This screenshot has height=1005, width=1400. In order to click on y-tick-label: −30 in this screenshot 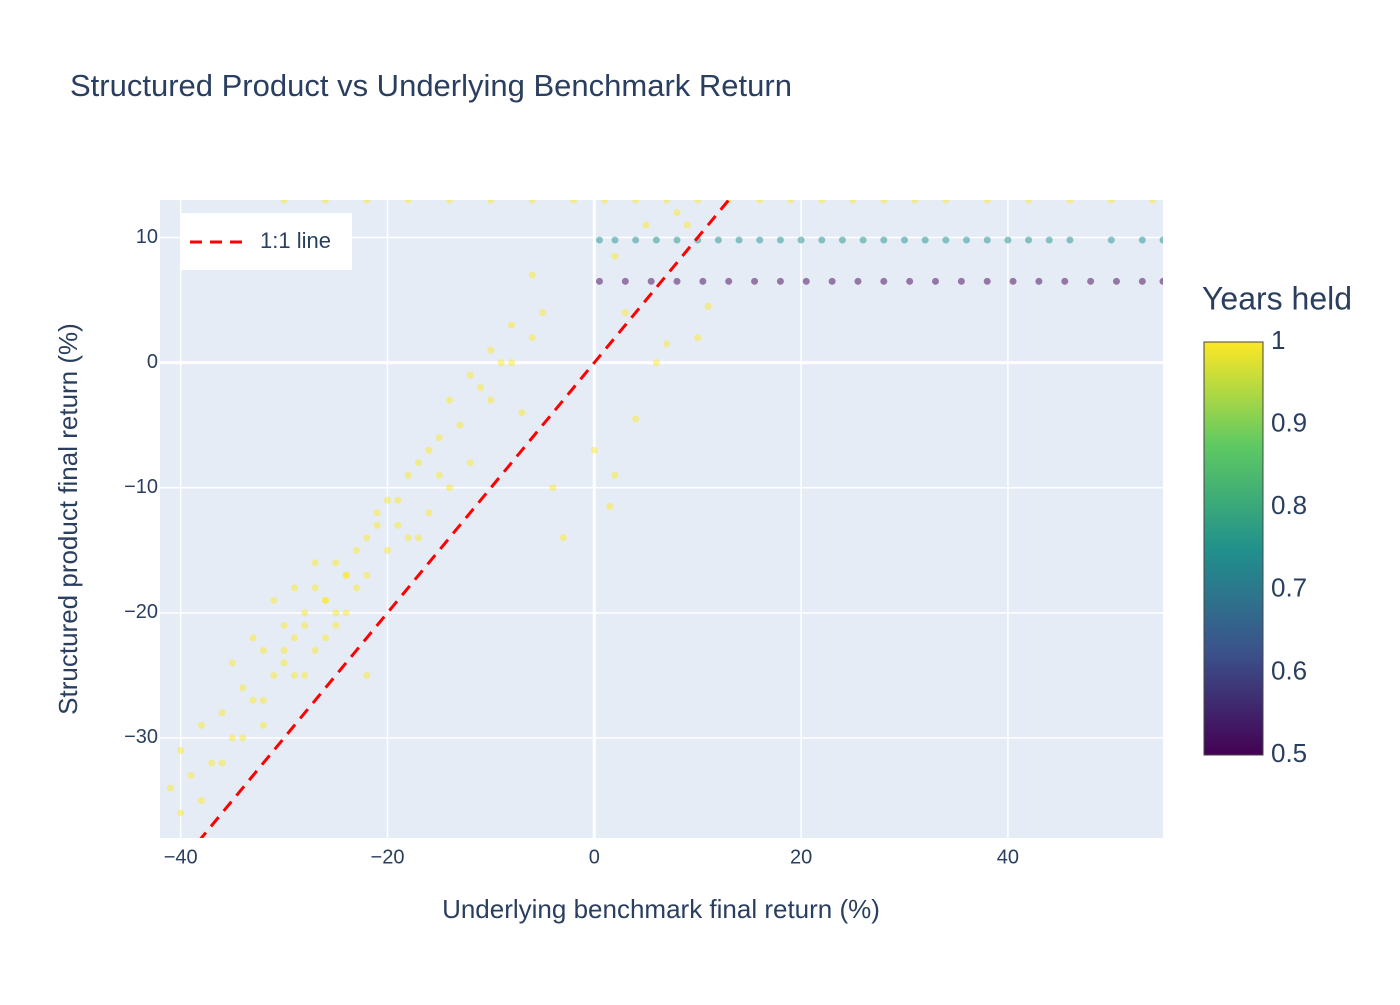, I will do `click(141, 737)`.